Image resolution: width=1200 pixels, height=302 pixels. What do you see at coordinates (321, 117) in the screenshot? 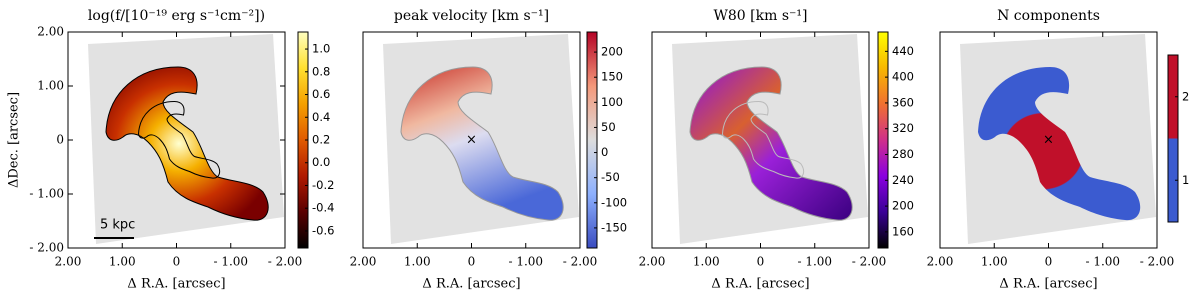
I see `colorbar-tick-label: 0.4` at bounding box center [321, 117].